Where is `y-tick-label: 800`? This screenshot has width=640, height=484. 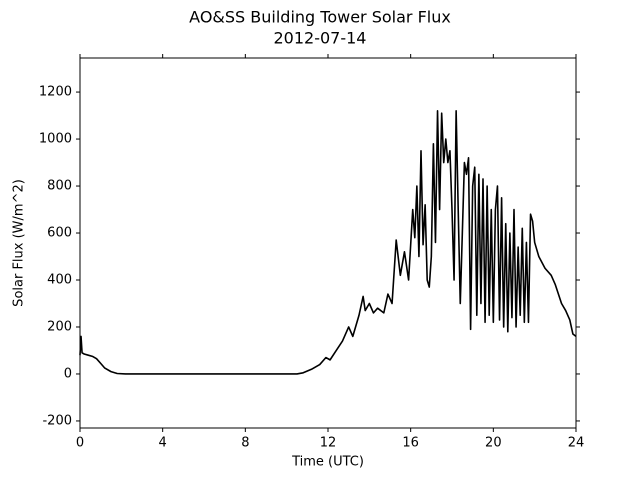 y-tick-label: 800 is located at coordinates (59, 186).